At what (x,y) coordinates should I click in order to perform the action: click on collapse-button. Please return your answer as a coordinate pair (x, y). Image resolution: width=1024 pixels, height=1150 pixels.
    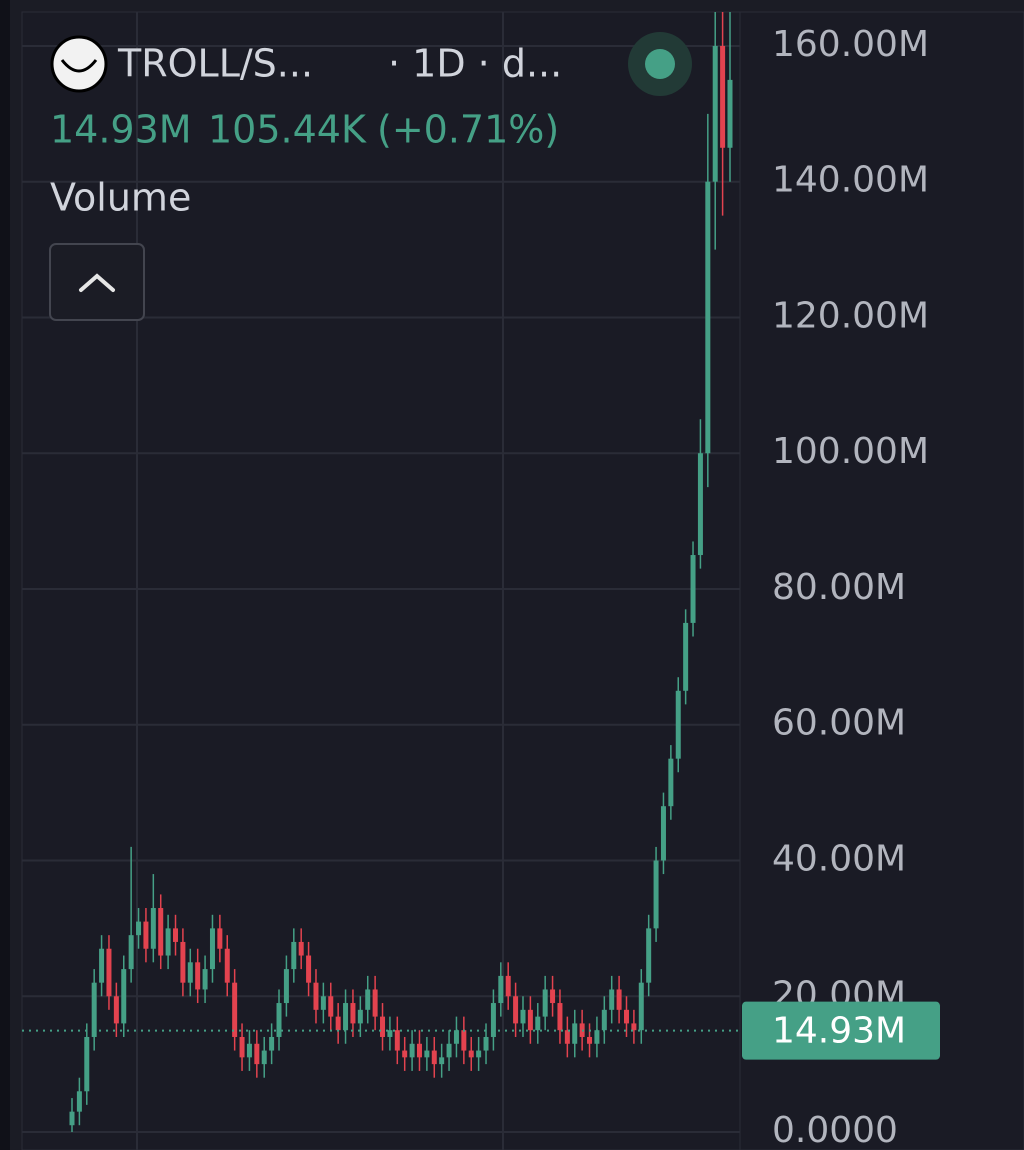
    Looking at the image, I should click on (97, 282).